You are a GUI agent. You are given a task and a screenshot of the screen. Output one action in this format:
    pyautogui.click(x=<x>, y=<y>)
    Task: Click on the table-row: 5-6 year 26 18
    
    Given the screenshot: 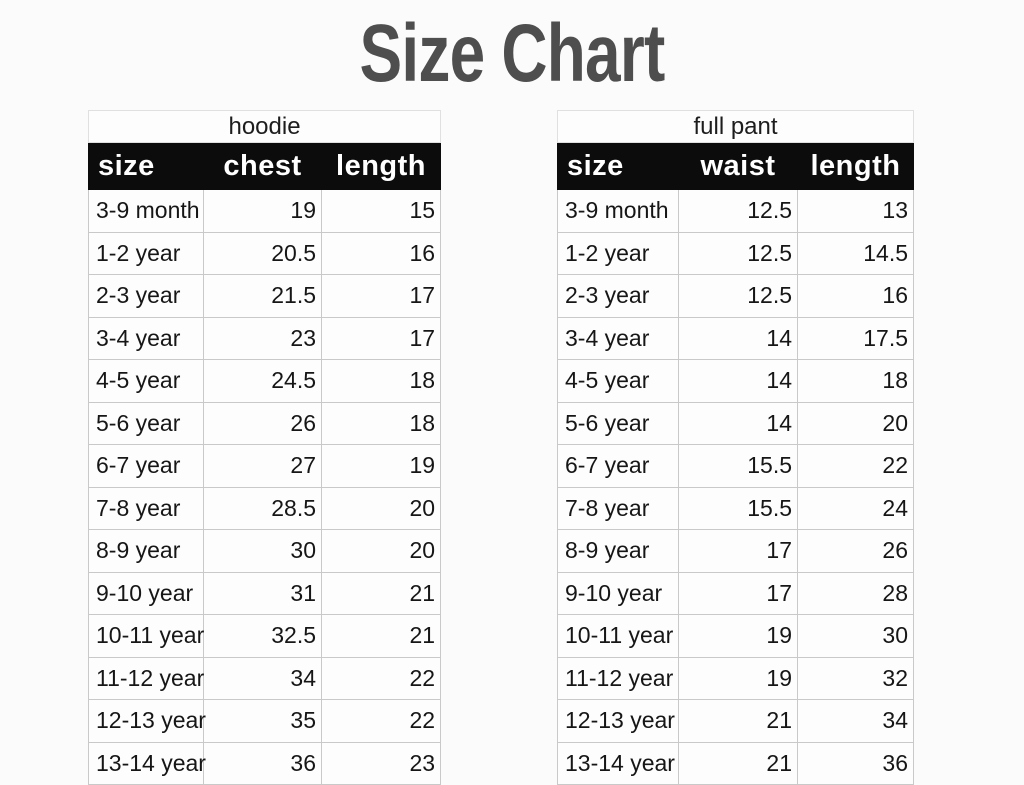 What is the action you would take?
    pyautogui.click(x=265, y=423)
    